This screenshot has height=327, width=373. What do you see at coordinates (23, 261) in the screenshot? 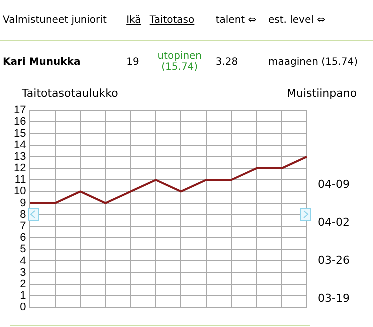
I see `y-tick-label: 4` at bounding box center [23, 261].